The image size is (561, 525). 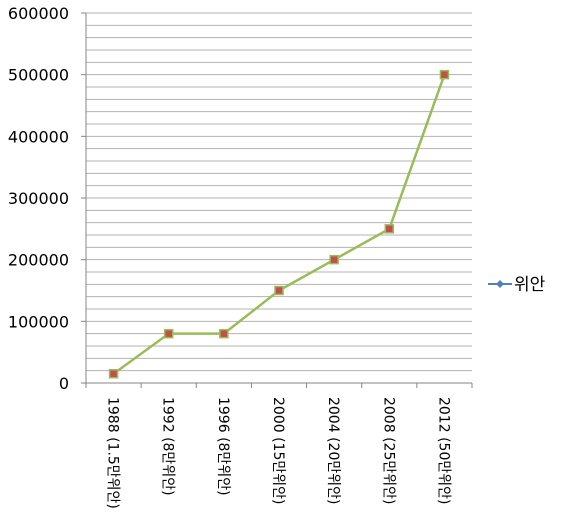 I want to click on y-tick-label: 500000, so click(x=38, y=75).